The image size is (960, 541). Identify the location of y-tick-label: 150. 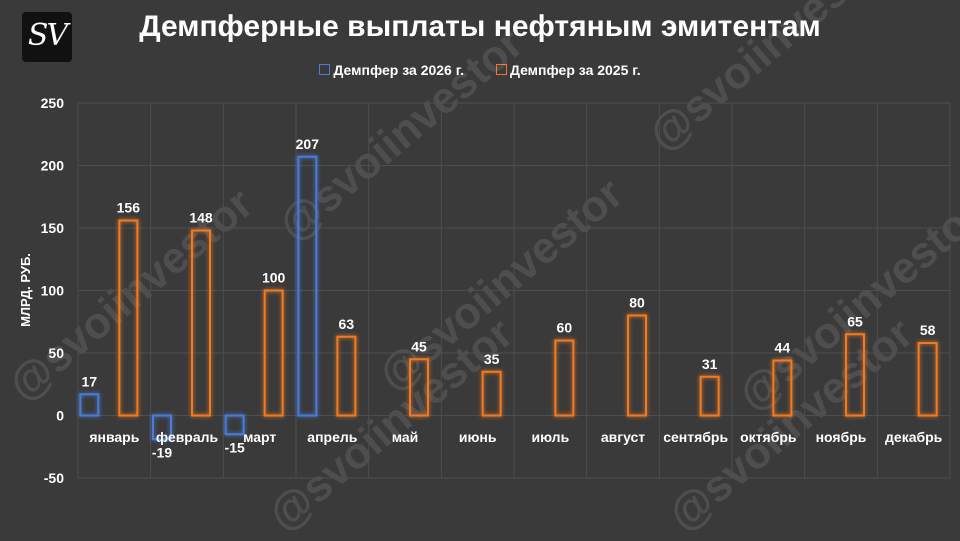
(53, 228).